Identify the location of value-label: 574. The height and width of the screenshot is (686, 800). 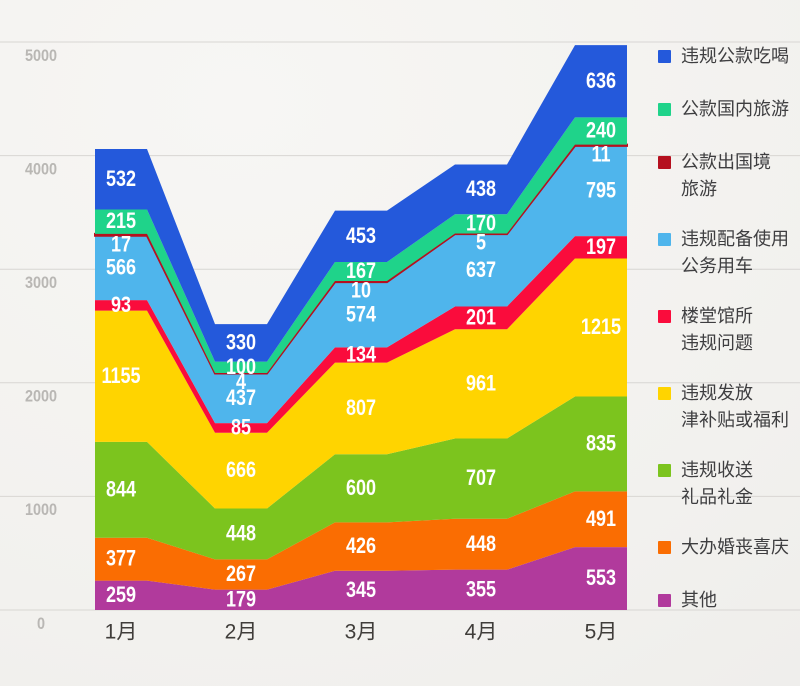
(361, 315).